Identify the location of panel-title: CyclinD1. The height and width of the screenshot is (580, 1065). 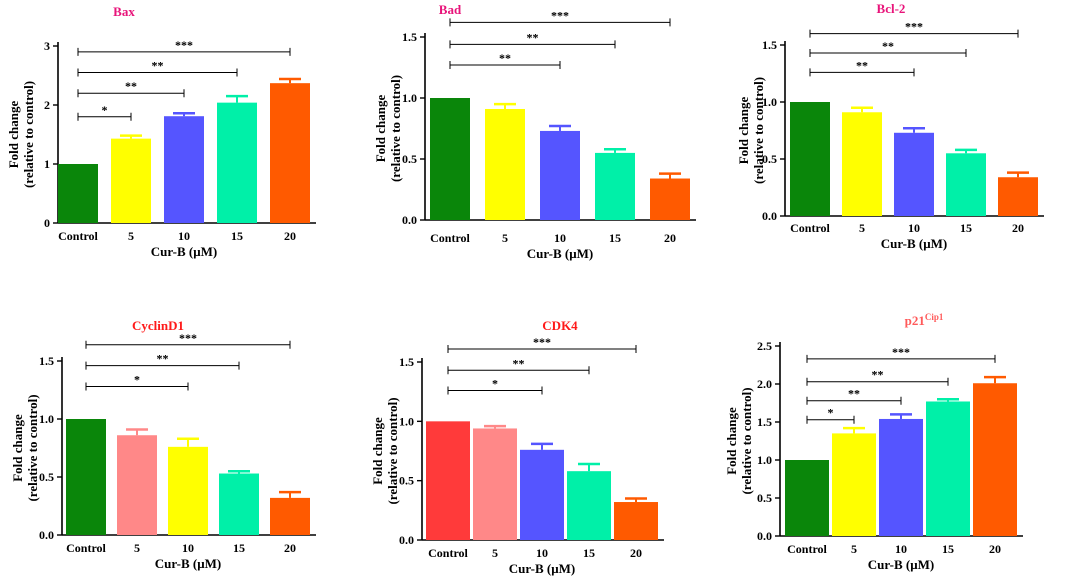
(158, 325).